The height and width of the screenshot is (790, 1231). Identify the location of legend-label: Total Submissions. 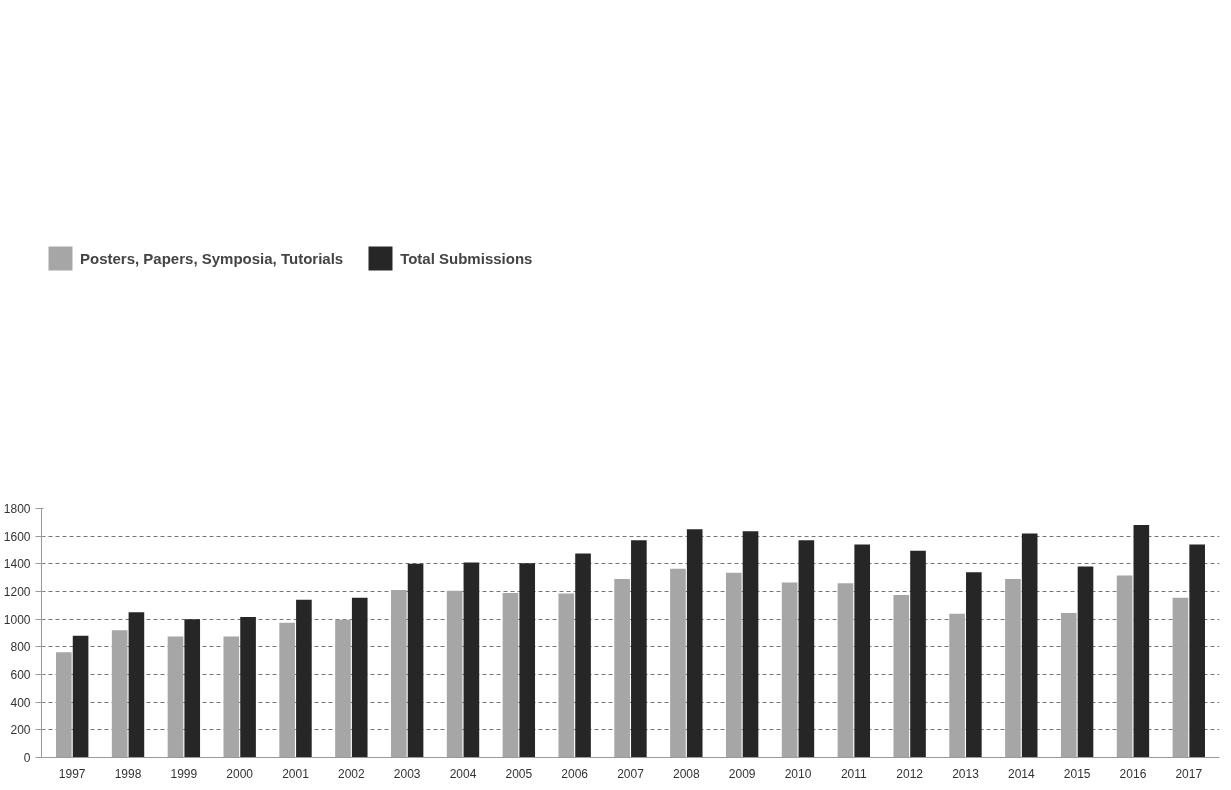
(466, 258).